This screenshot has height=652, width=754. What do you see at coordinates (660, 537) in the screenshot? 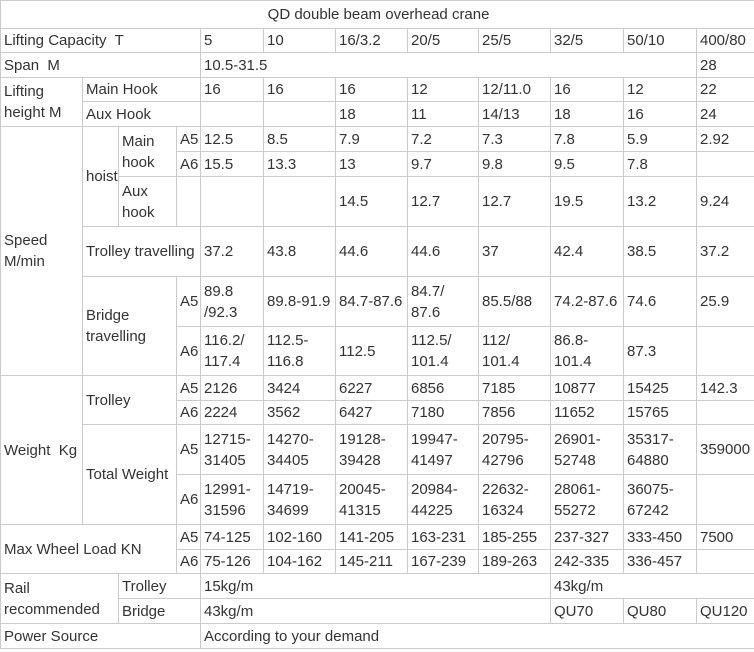
I see `value-cell: 333-450` at bounding box center [660, 537].